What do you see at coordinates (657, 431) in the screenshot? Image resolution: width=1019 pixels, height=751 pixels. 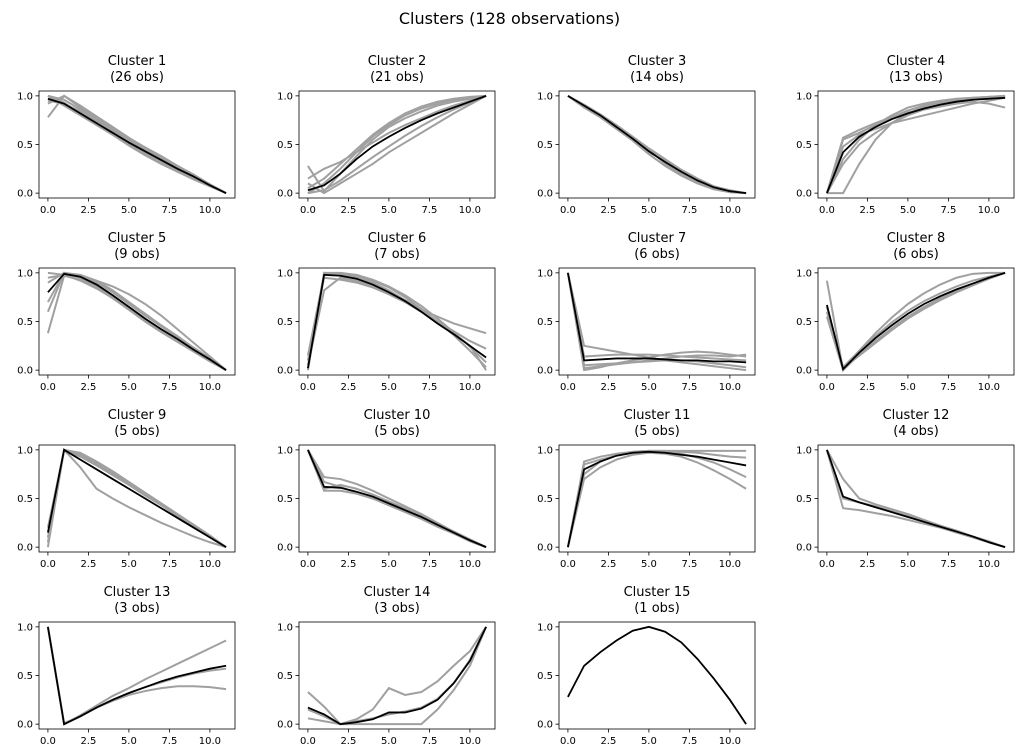 I see `panel-obs-count: (5 obs)` at bounding box center [657, 431].